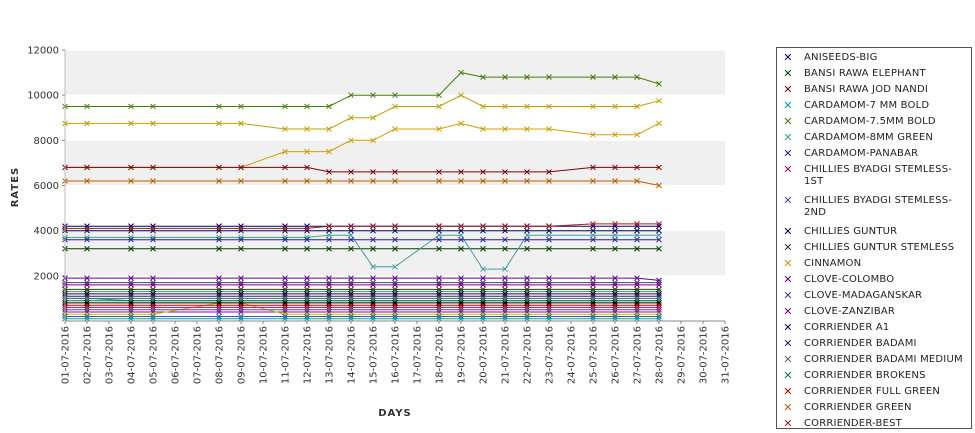  I want to click on legend-item: ✕ CORRIENDER BADAMI MEDIUM, so click(874, 361).